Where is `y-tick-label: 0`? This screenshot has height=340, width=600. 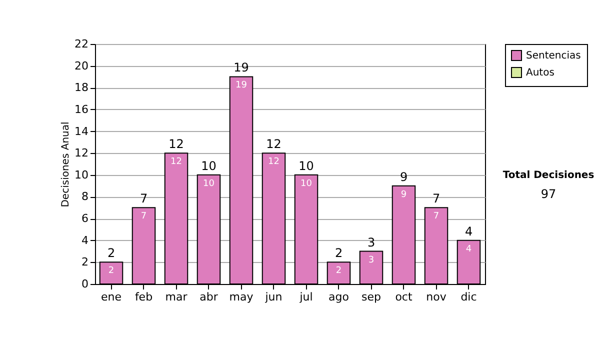 y-tick-label: 0 is located at coordinates (85, 284).